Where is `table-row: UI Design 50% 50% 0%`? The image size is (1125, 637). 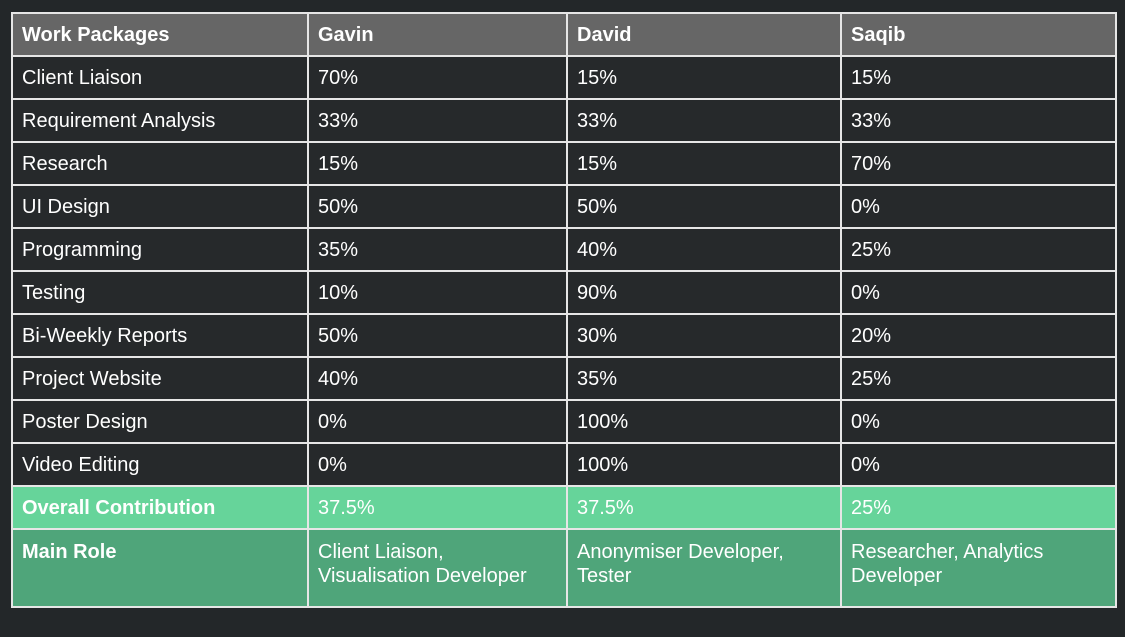 table-row: UI Design 50% 50% 0% is located at coordinates (564, 206).